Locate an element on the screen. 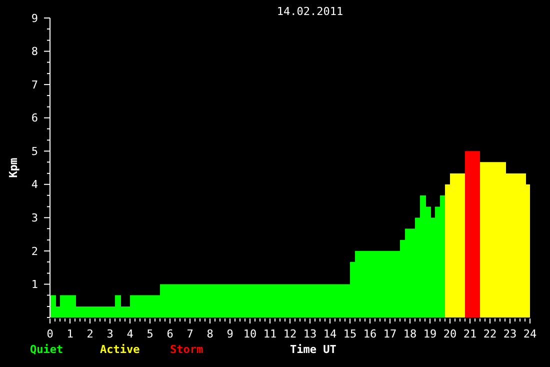 The width and height of the screenshot is (550, 367). x-tick-label: 17 is located at coordinates (390, 334).